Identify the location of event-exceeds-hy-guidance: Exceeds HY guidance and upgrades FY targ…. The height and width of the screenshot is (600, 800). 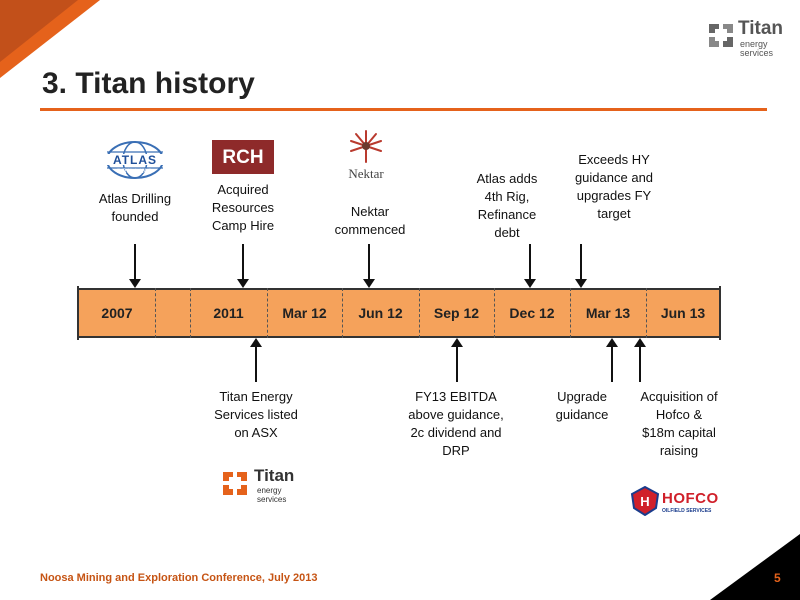
(614, 186).